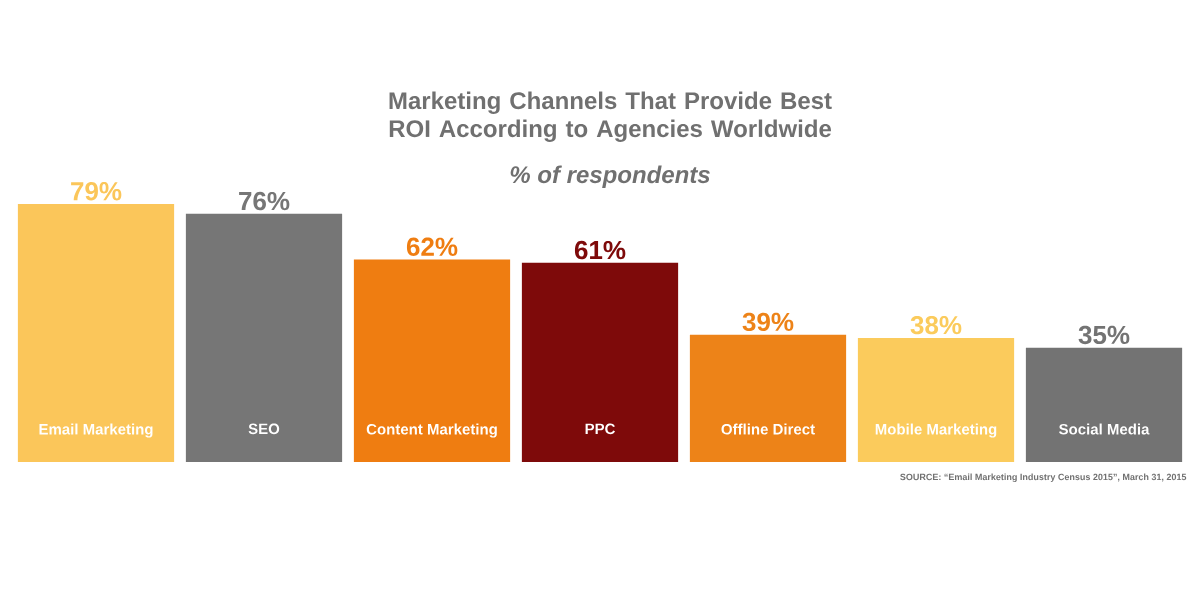 Image resolution: width=1200 pixels, height=600 pixels. I want to click on data-label: 79%, so click(96, 191).